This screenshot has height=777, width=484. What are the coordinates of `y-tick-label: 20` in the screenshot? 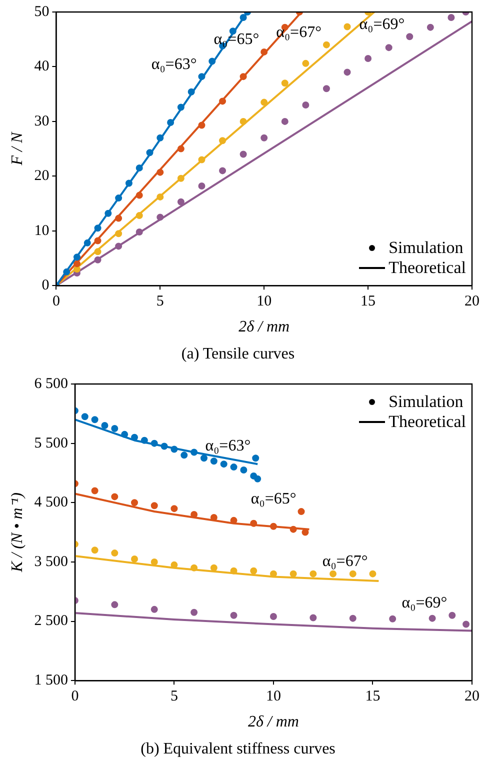 It's located at (42, 176).